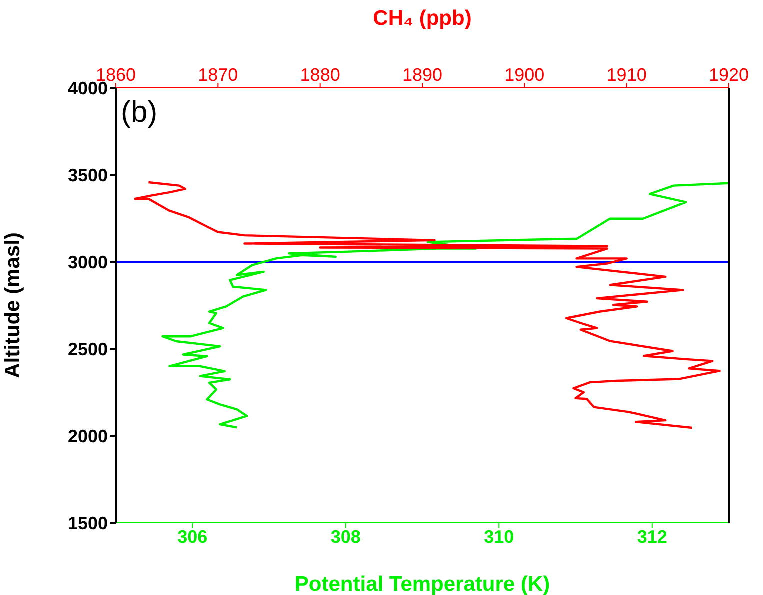 The image size is (763, 595). Describe the element at coordinates (88, 436) in the screenshot. I see `y-tick-label: 2000` at that location.